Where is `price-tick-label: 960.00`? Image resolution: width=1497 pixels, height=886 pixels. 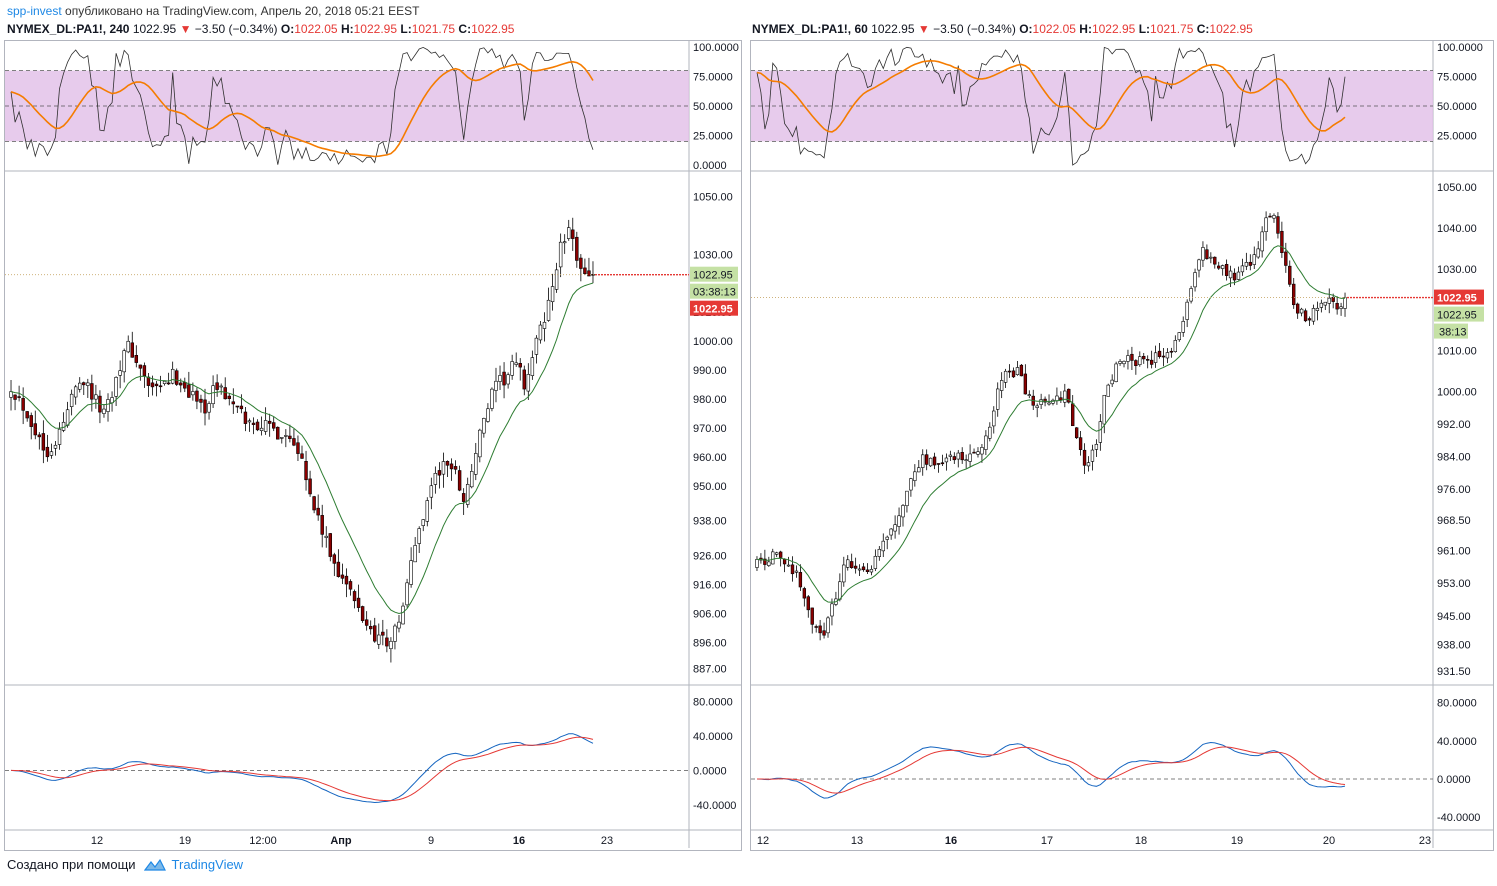 price-tick-label: 960.00 is located at coordinates (710, 458).